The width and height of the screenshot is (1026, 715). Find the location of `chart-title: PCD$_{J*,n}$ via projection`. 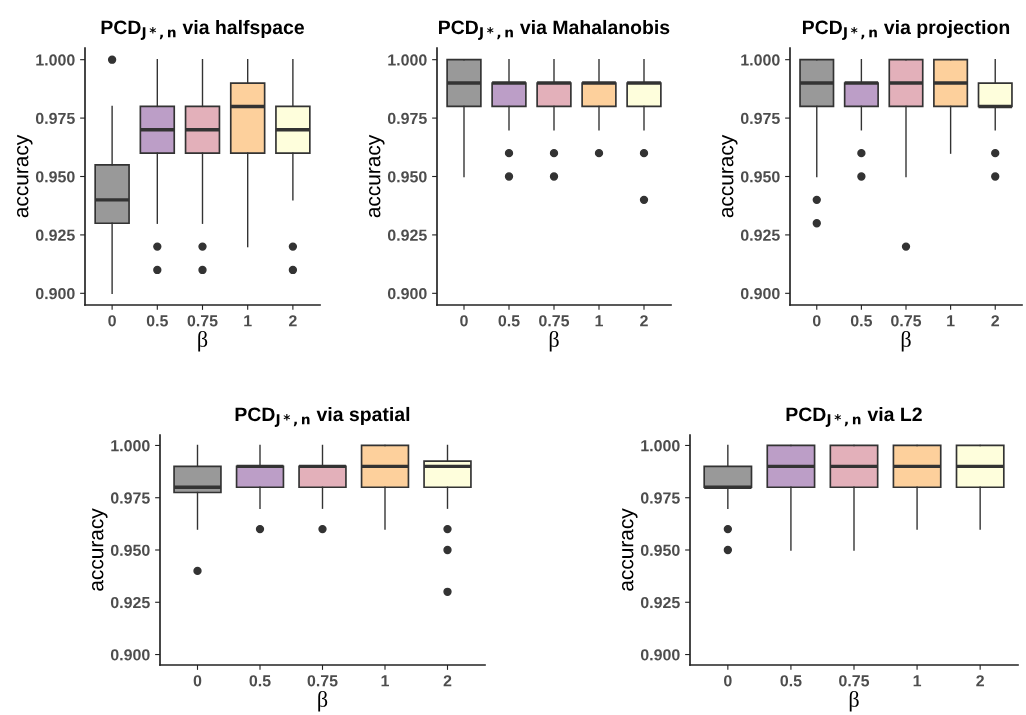

chart-title: PCD$_{J*,n}$ via projection is located at coordinates (906, 29).